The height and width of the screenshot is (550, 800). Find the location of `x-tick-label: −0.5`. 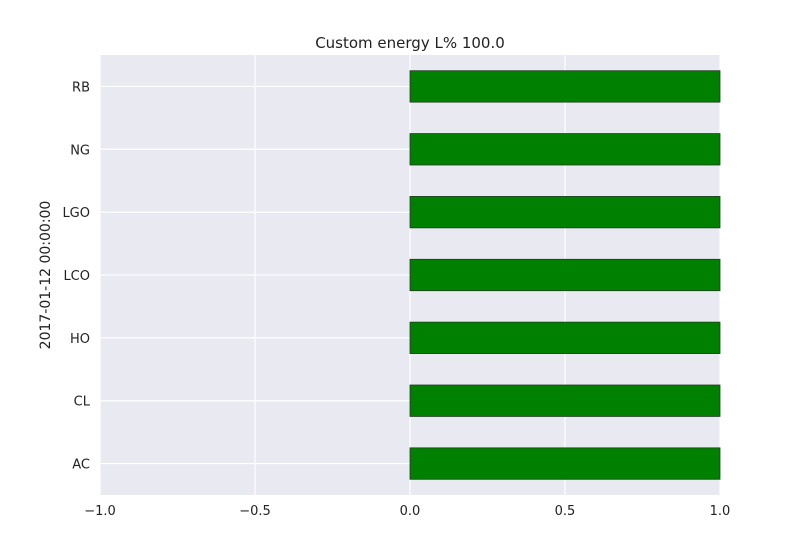

x-tick-label: −0.5 is located at coordinates (255, 511).